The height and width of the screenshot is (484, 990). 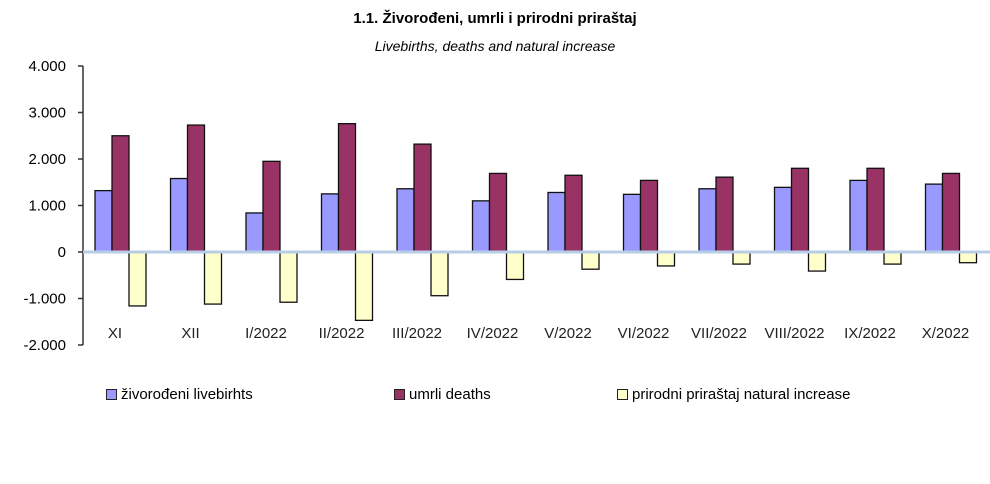 What do you see at coordinates (493, 333) in the screenshot?
I see `x-tick-label: IV/2022` at bounding box center [493, 333].